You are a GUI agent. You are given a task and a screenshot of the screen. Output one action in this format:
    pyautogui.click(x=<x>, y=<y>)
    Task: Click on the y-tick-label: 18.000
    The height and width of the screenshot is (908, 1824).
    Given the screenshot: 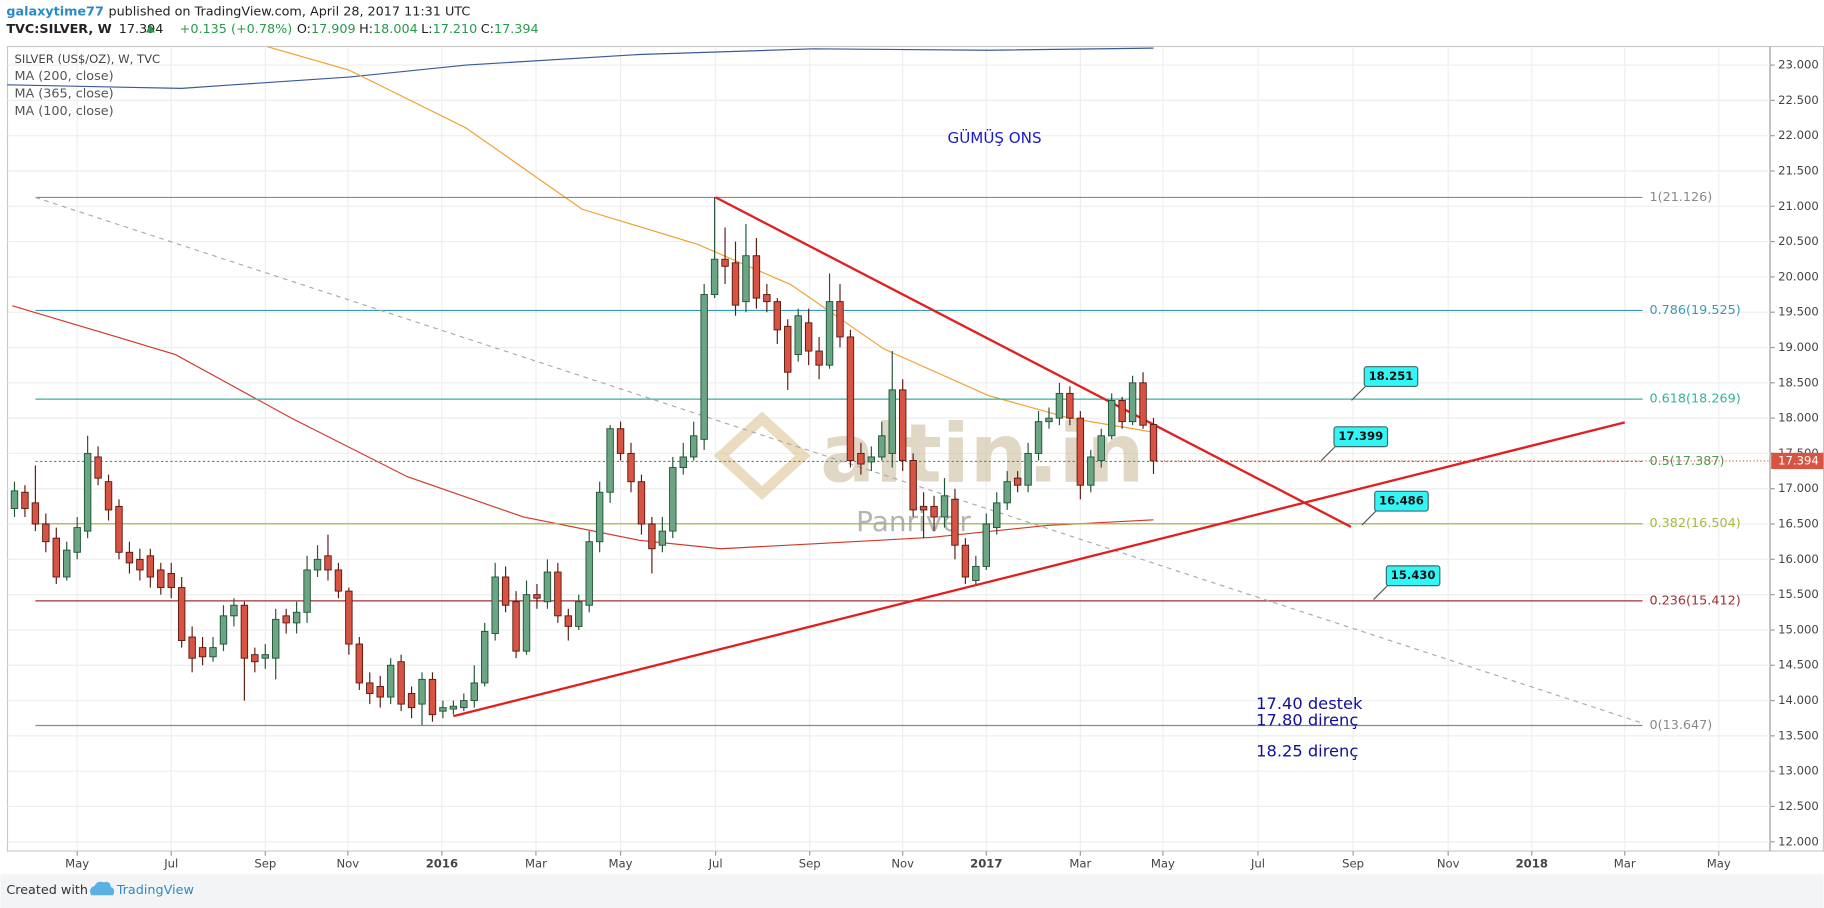 What is the action you would take?
    pyautogui.click(x=1798, y=418)
    